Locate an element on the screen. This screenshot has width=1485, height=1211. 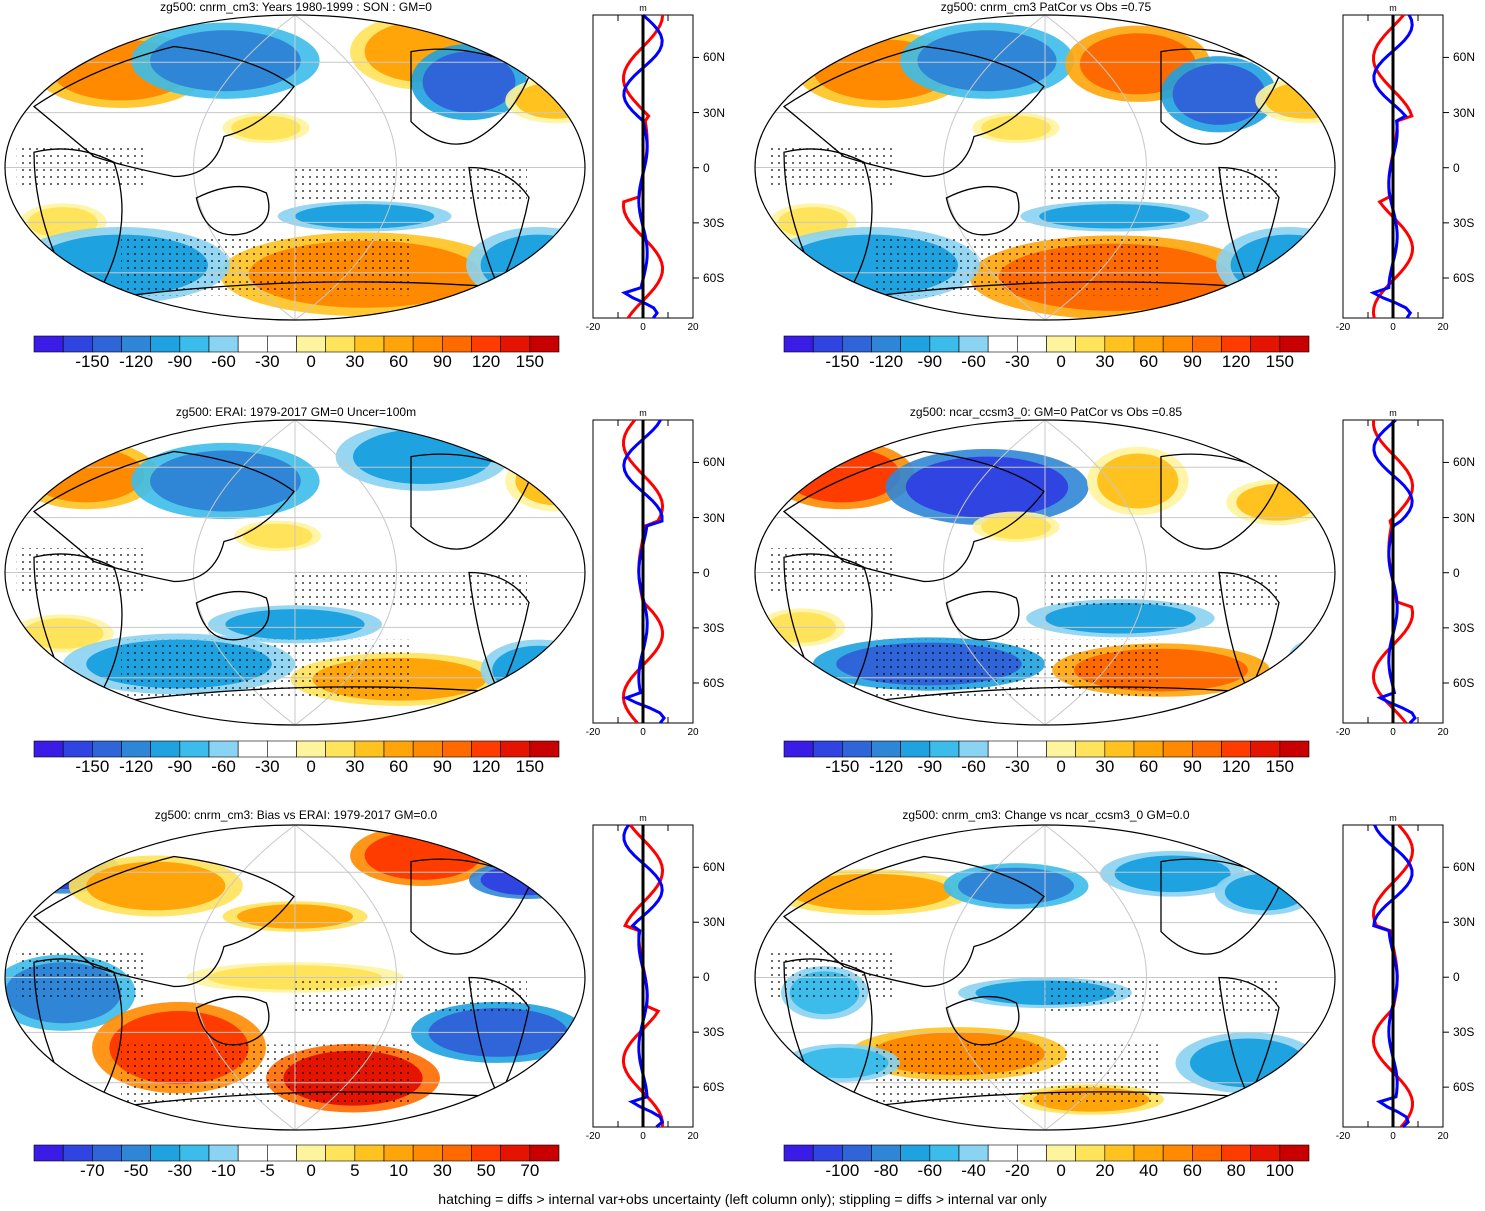
colorbar-label: 150 is located at coordinates (1280, 361).